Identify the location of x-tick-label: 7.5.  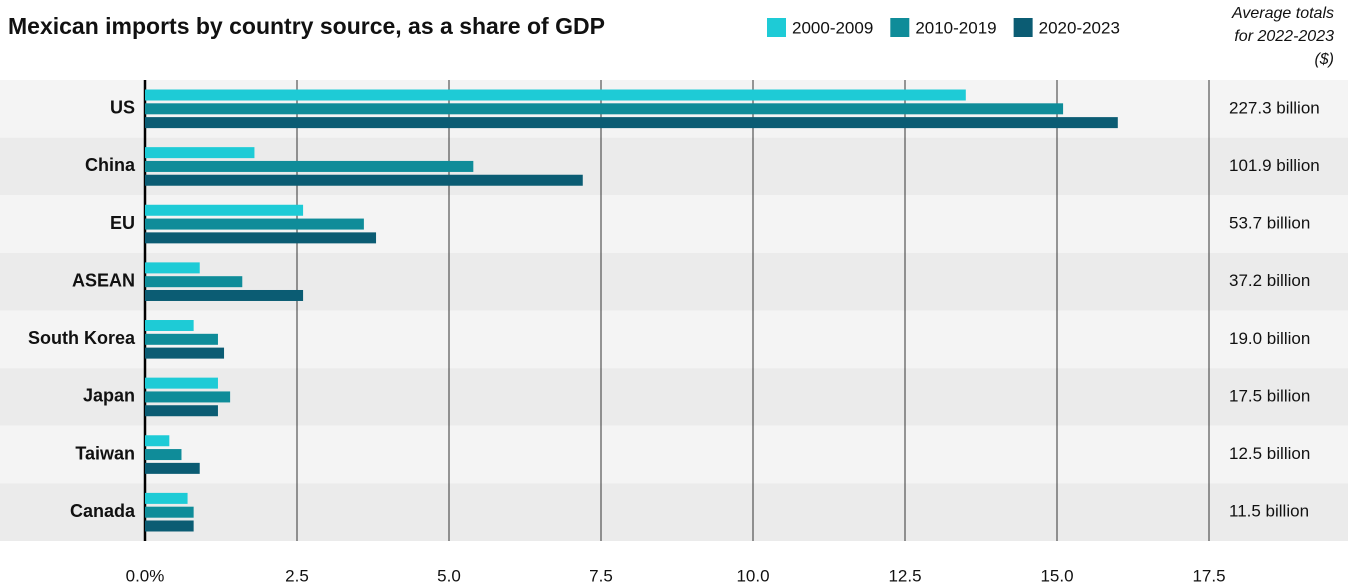
(601, 575).